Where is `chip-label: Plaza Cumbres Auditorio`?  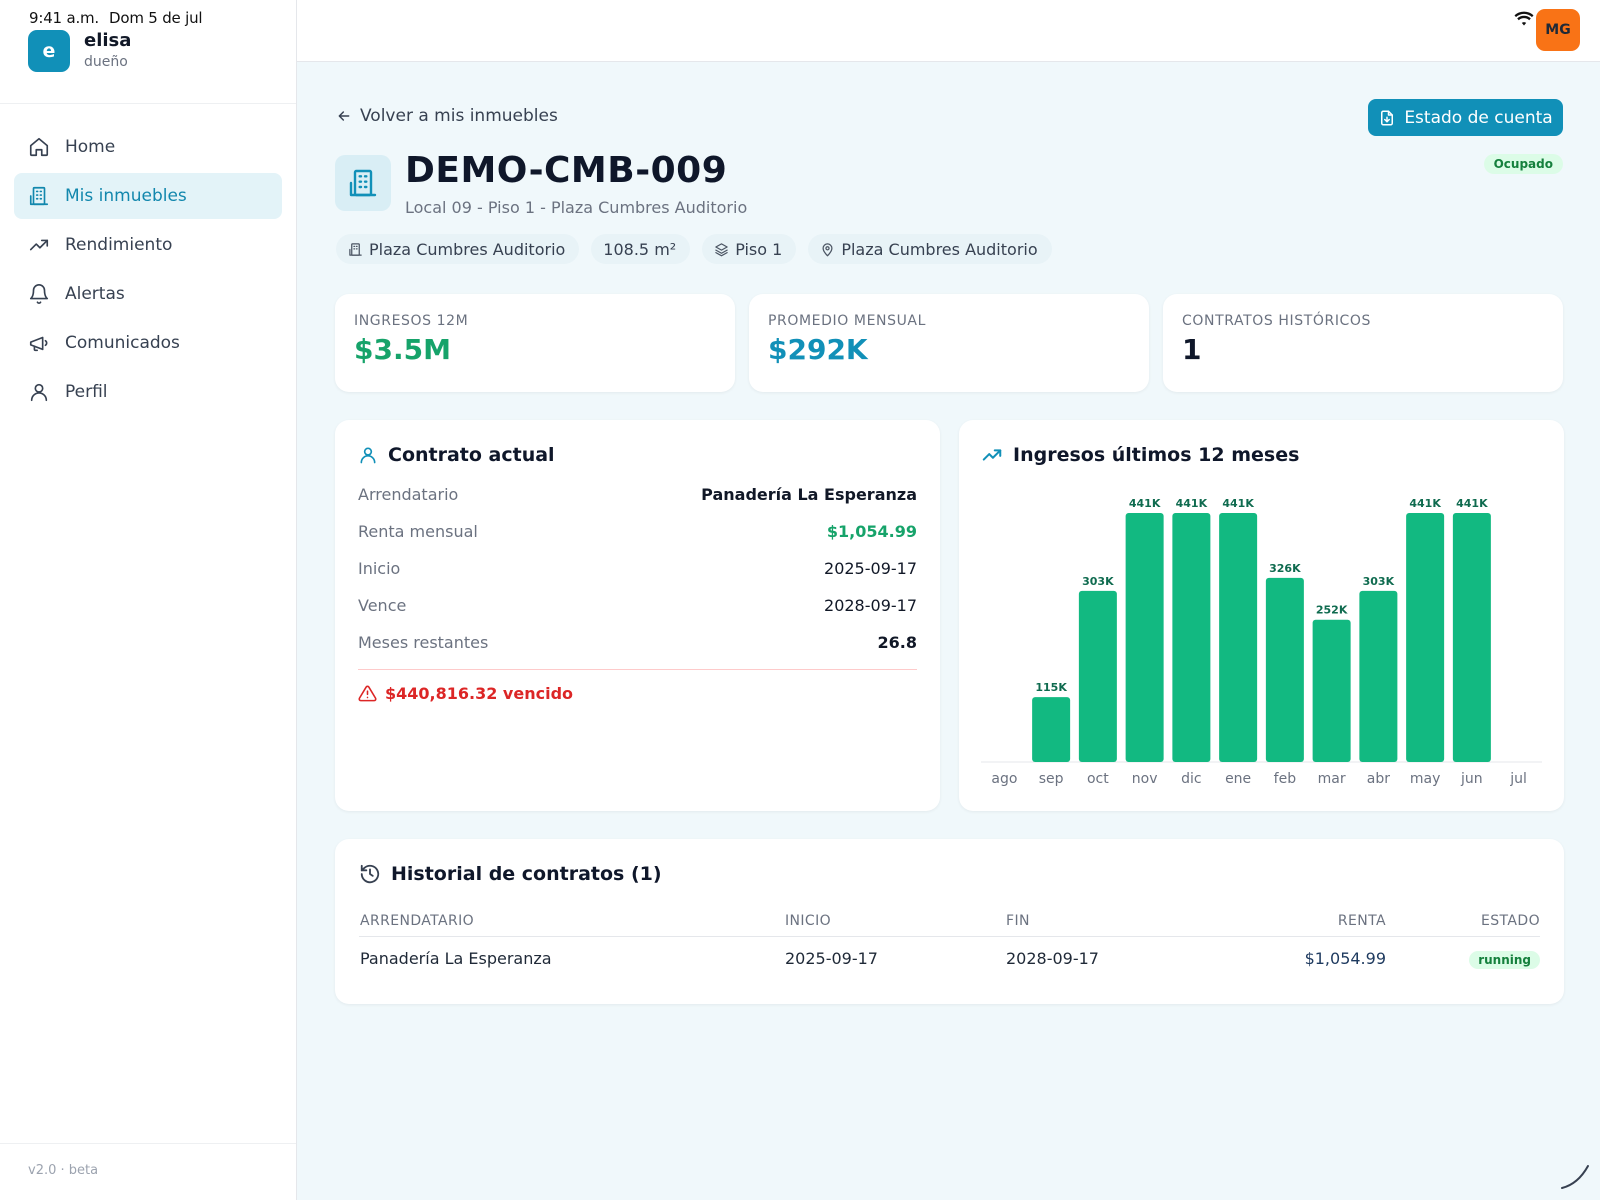
chip-label: Plaza Cumbres Auditorio is located at coordinates (467, 249).